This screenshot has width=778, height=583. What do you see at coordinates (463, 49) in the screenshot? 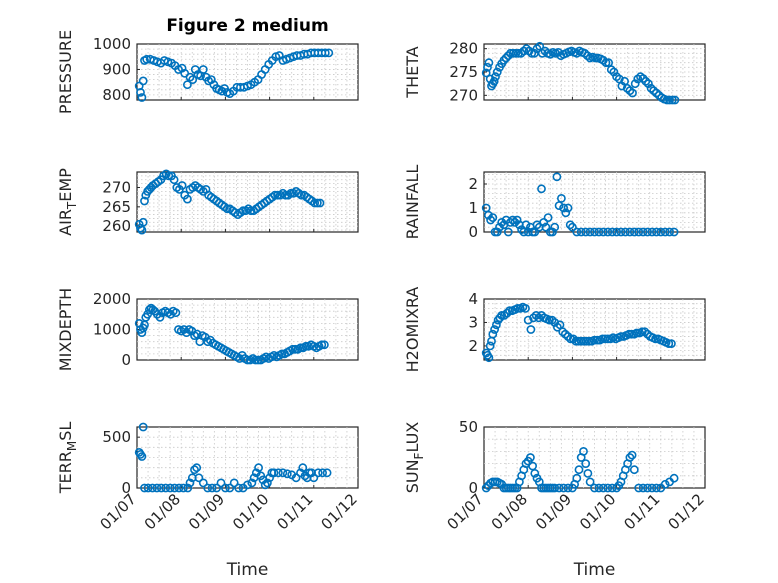
I see `y-tick-label: 280` at bounding box center [463, 49].